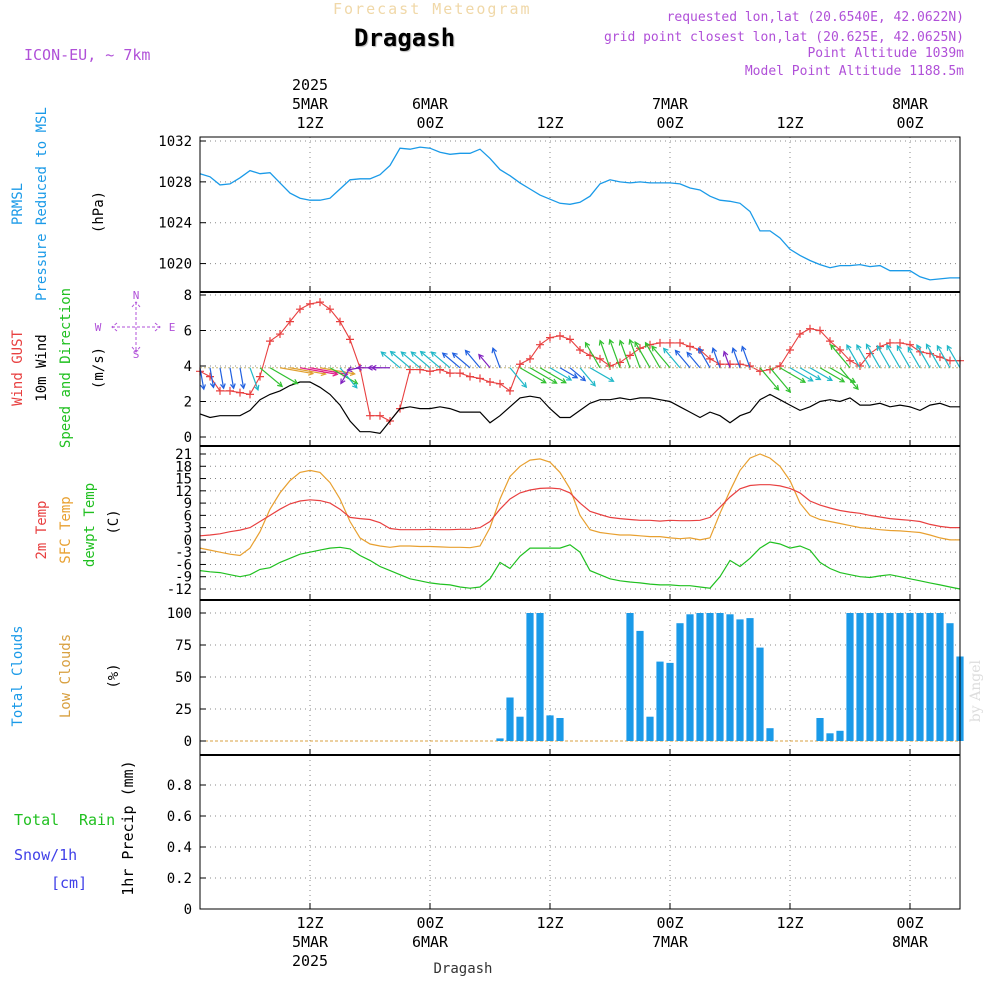 Image resolution: width=1000 pixels, height=1000 pixels. I want to click on temp-label-2m: 2m Temp, so click(42, 529).